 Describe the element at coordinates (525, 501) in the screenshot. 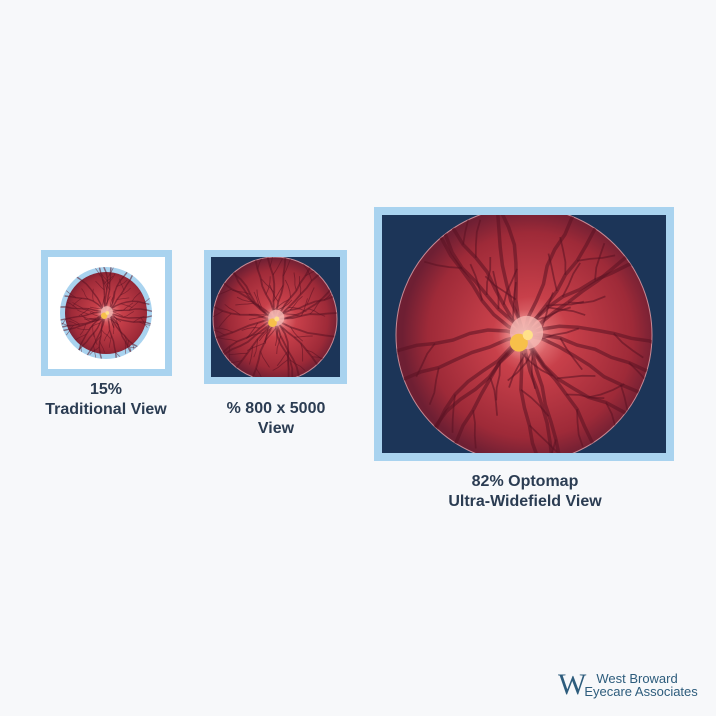

I see `optomap-view-title: Ultra-Widefield View` at that location.